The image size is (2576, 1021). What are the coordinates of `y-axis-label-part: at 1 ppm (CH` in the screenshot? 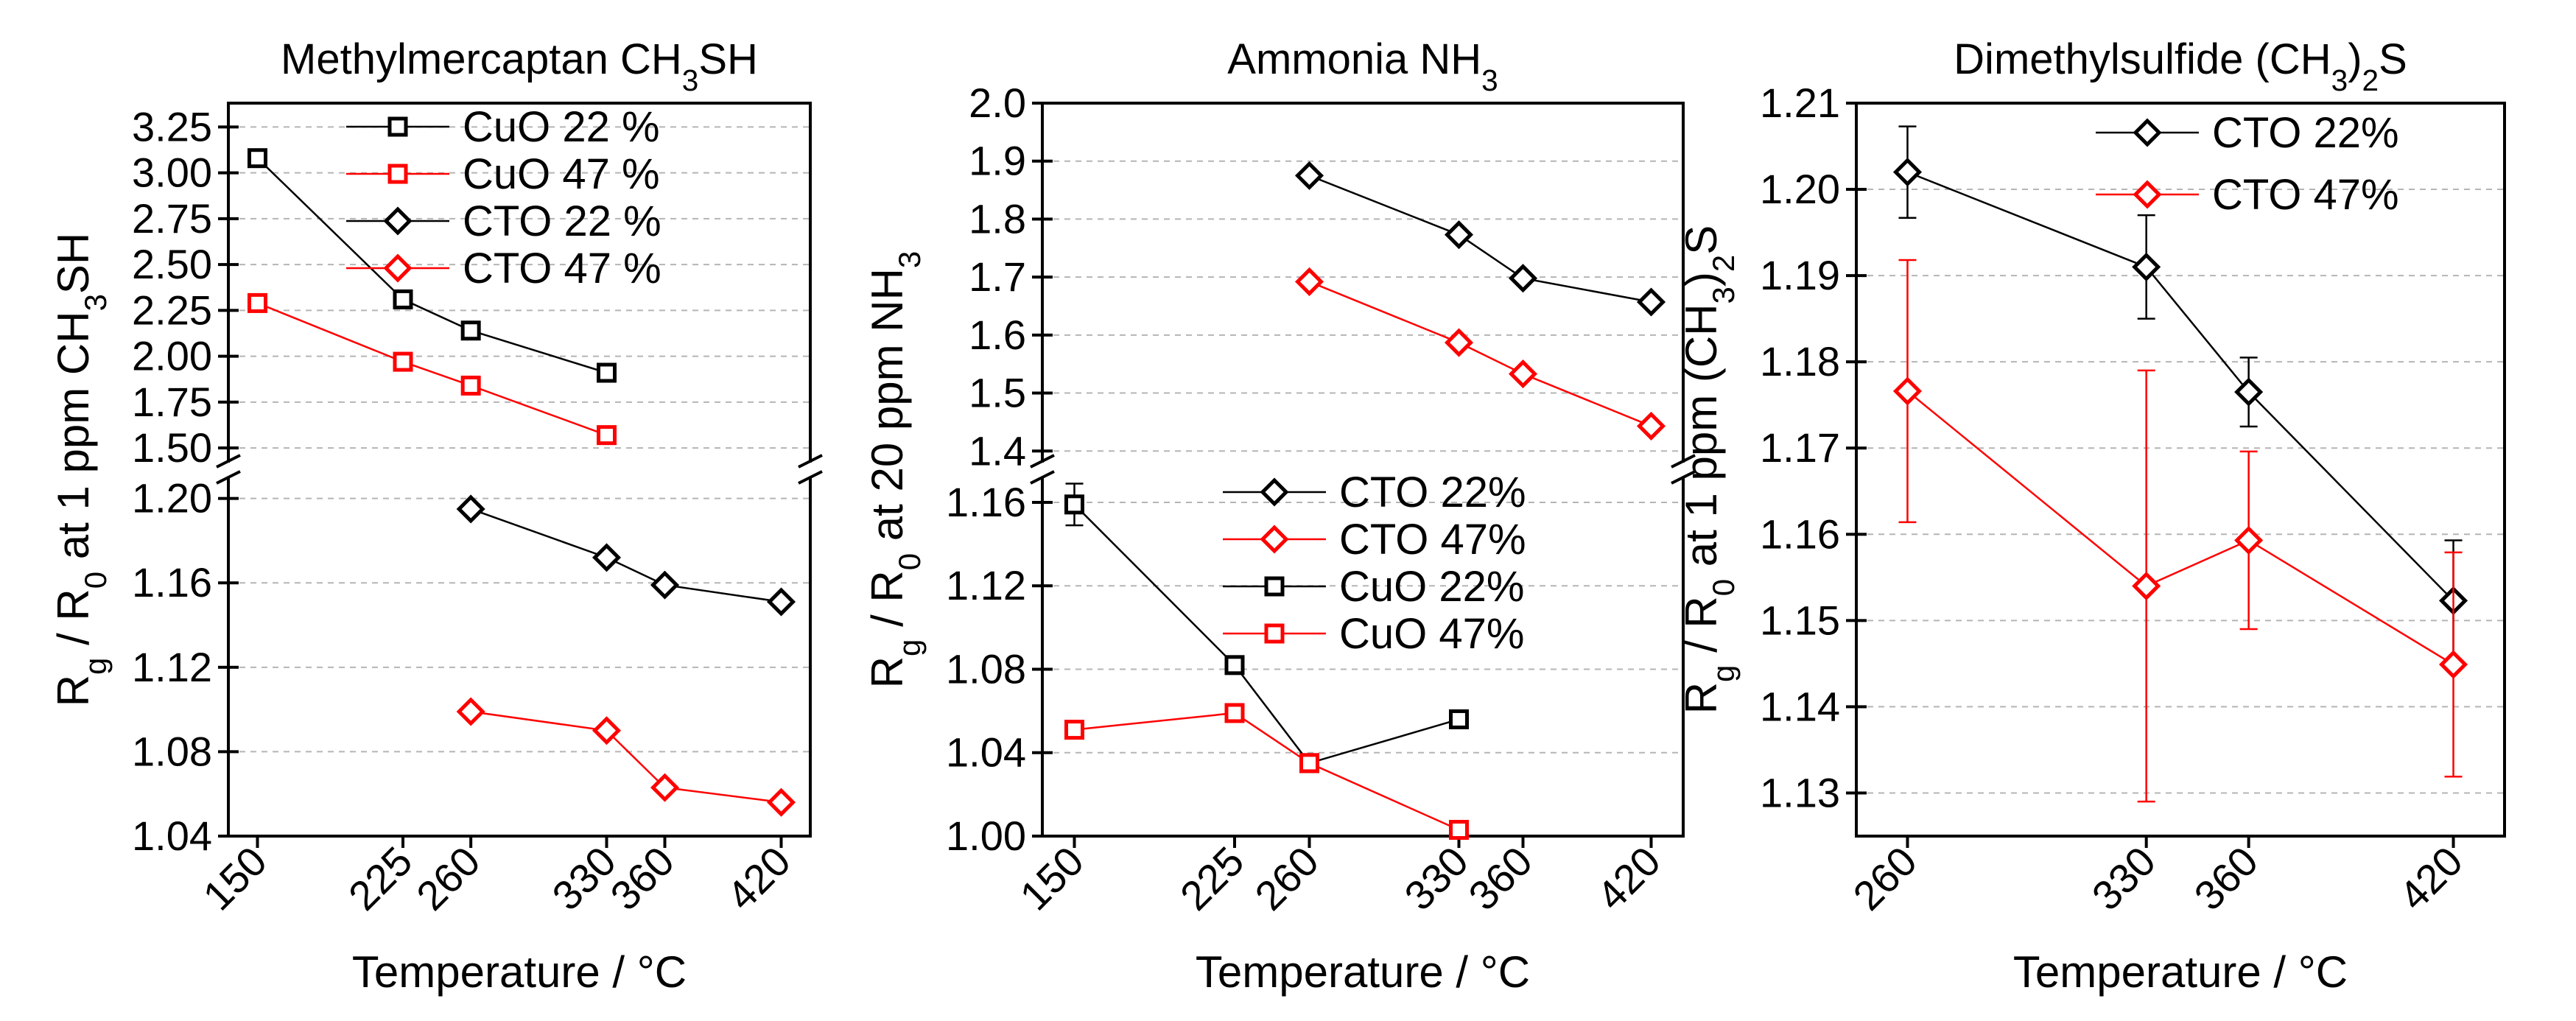 It's located at (1702, 441).